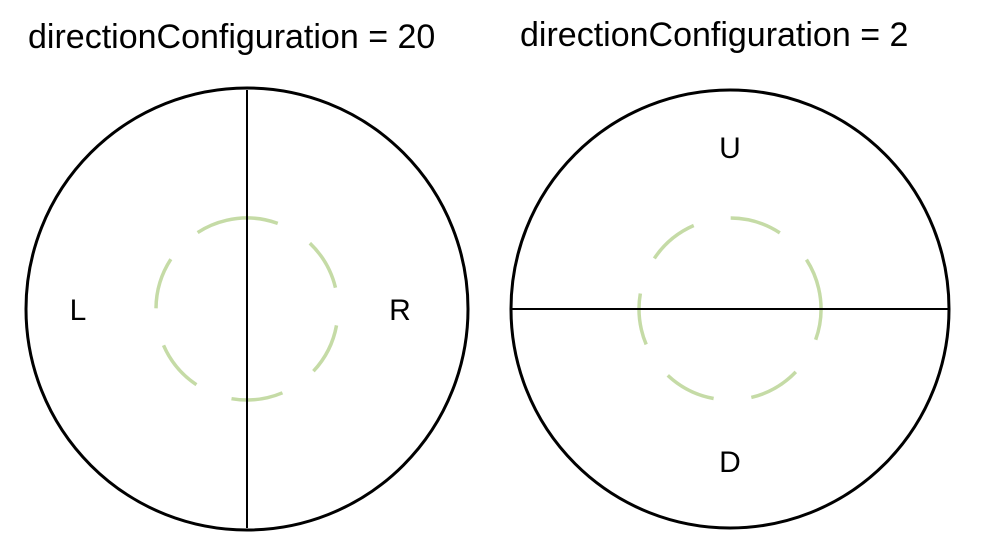 The width and height of the screenshot is (987, 537). Describe the element at coordinates (231, 37) in the screenshot. I see `diagram-left-title: directionConfiguration = 20` at that location.